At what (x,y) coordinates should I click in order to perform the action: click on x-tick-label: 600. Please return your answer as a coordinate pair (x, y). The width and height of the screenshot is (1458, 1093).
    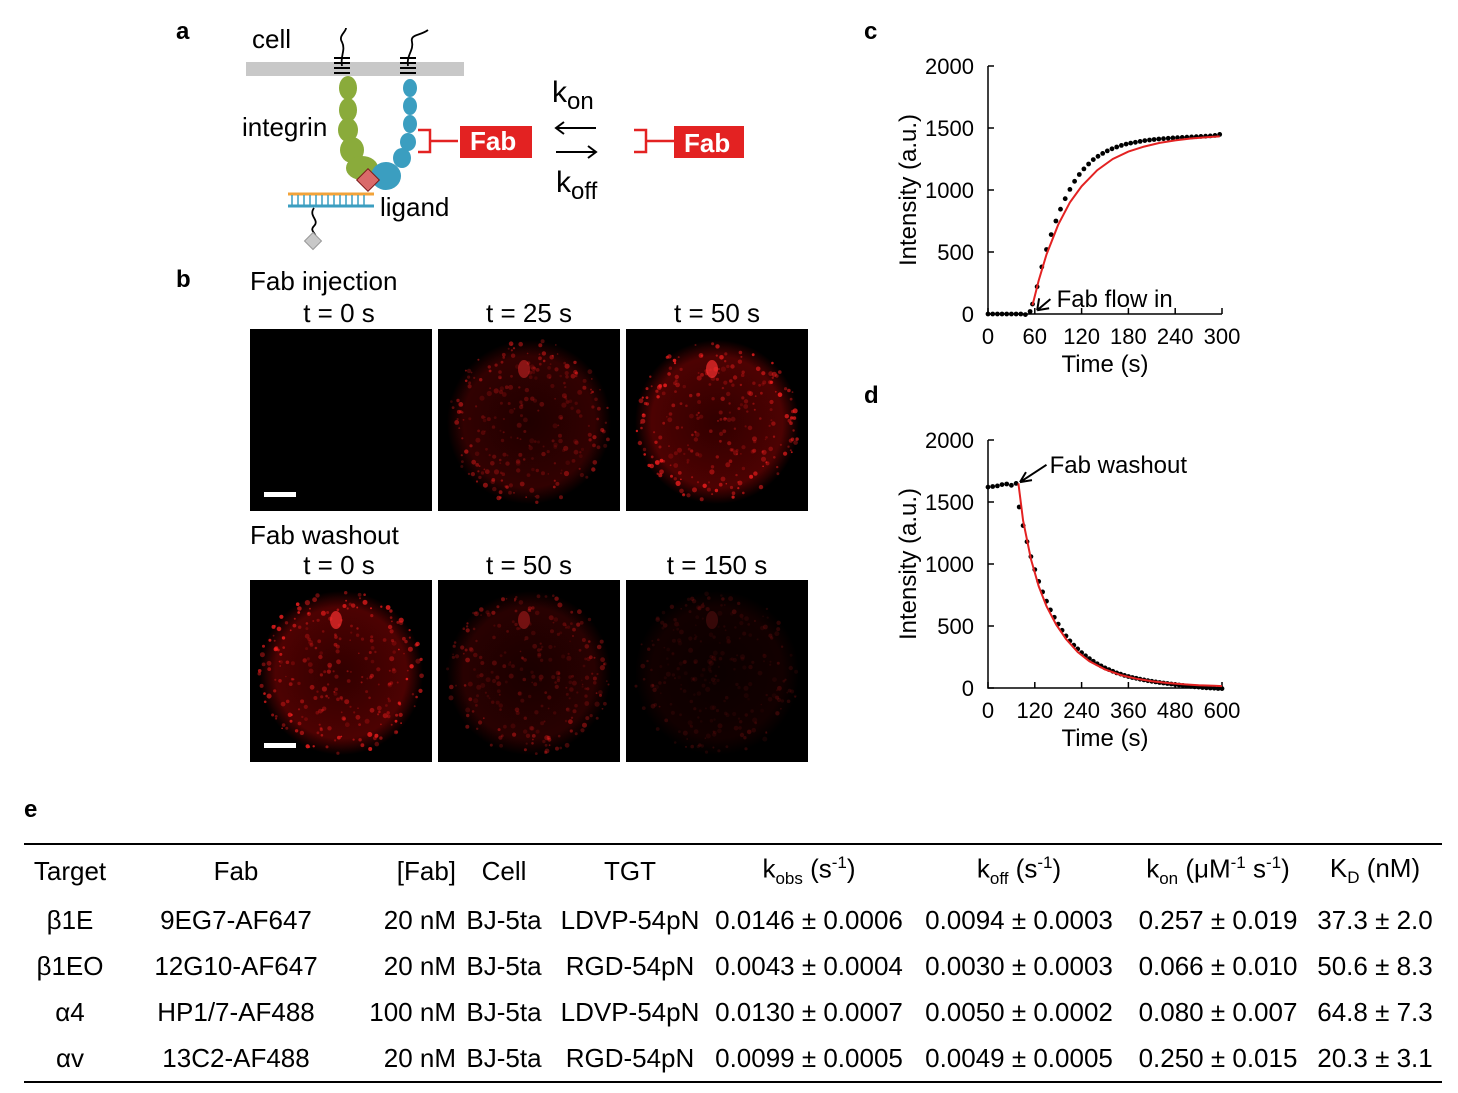
    Looking at the image, I should click on (1222, 710).